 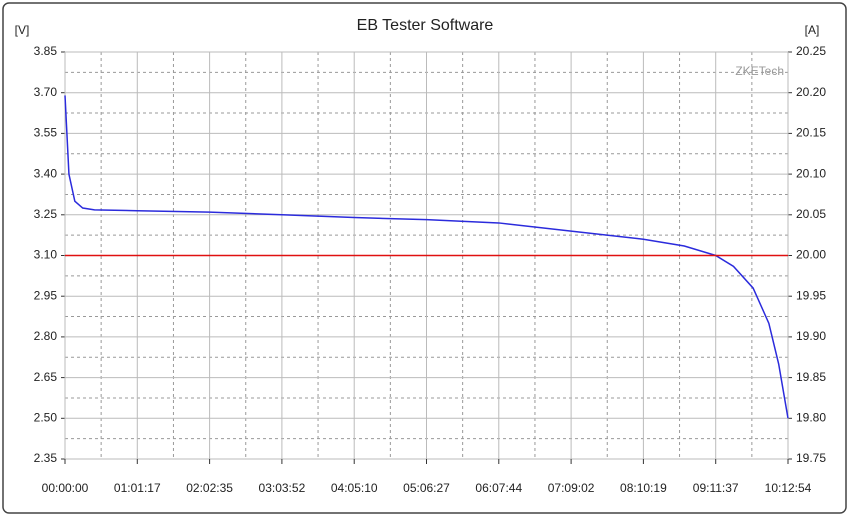 What do you see at coordinates (759, 71) in the screenshot?
I see `watermark: ZKETech` at bounding box center [759, 71].